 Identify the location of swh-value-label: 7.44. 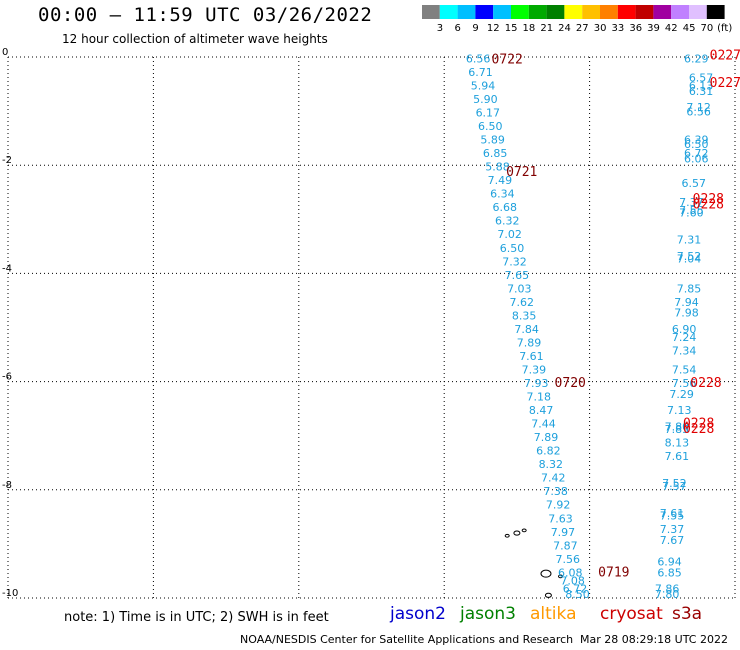
(543, 424).